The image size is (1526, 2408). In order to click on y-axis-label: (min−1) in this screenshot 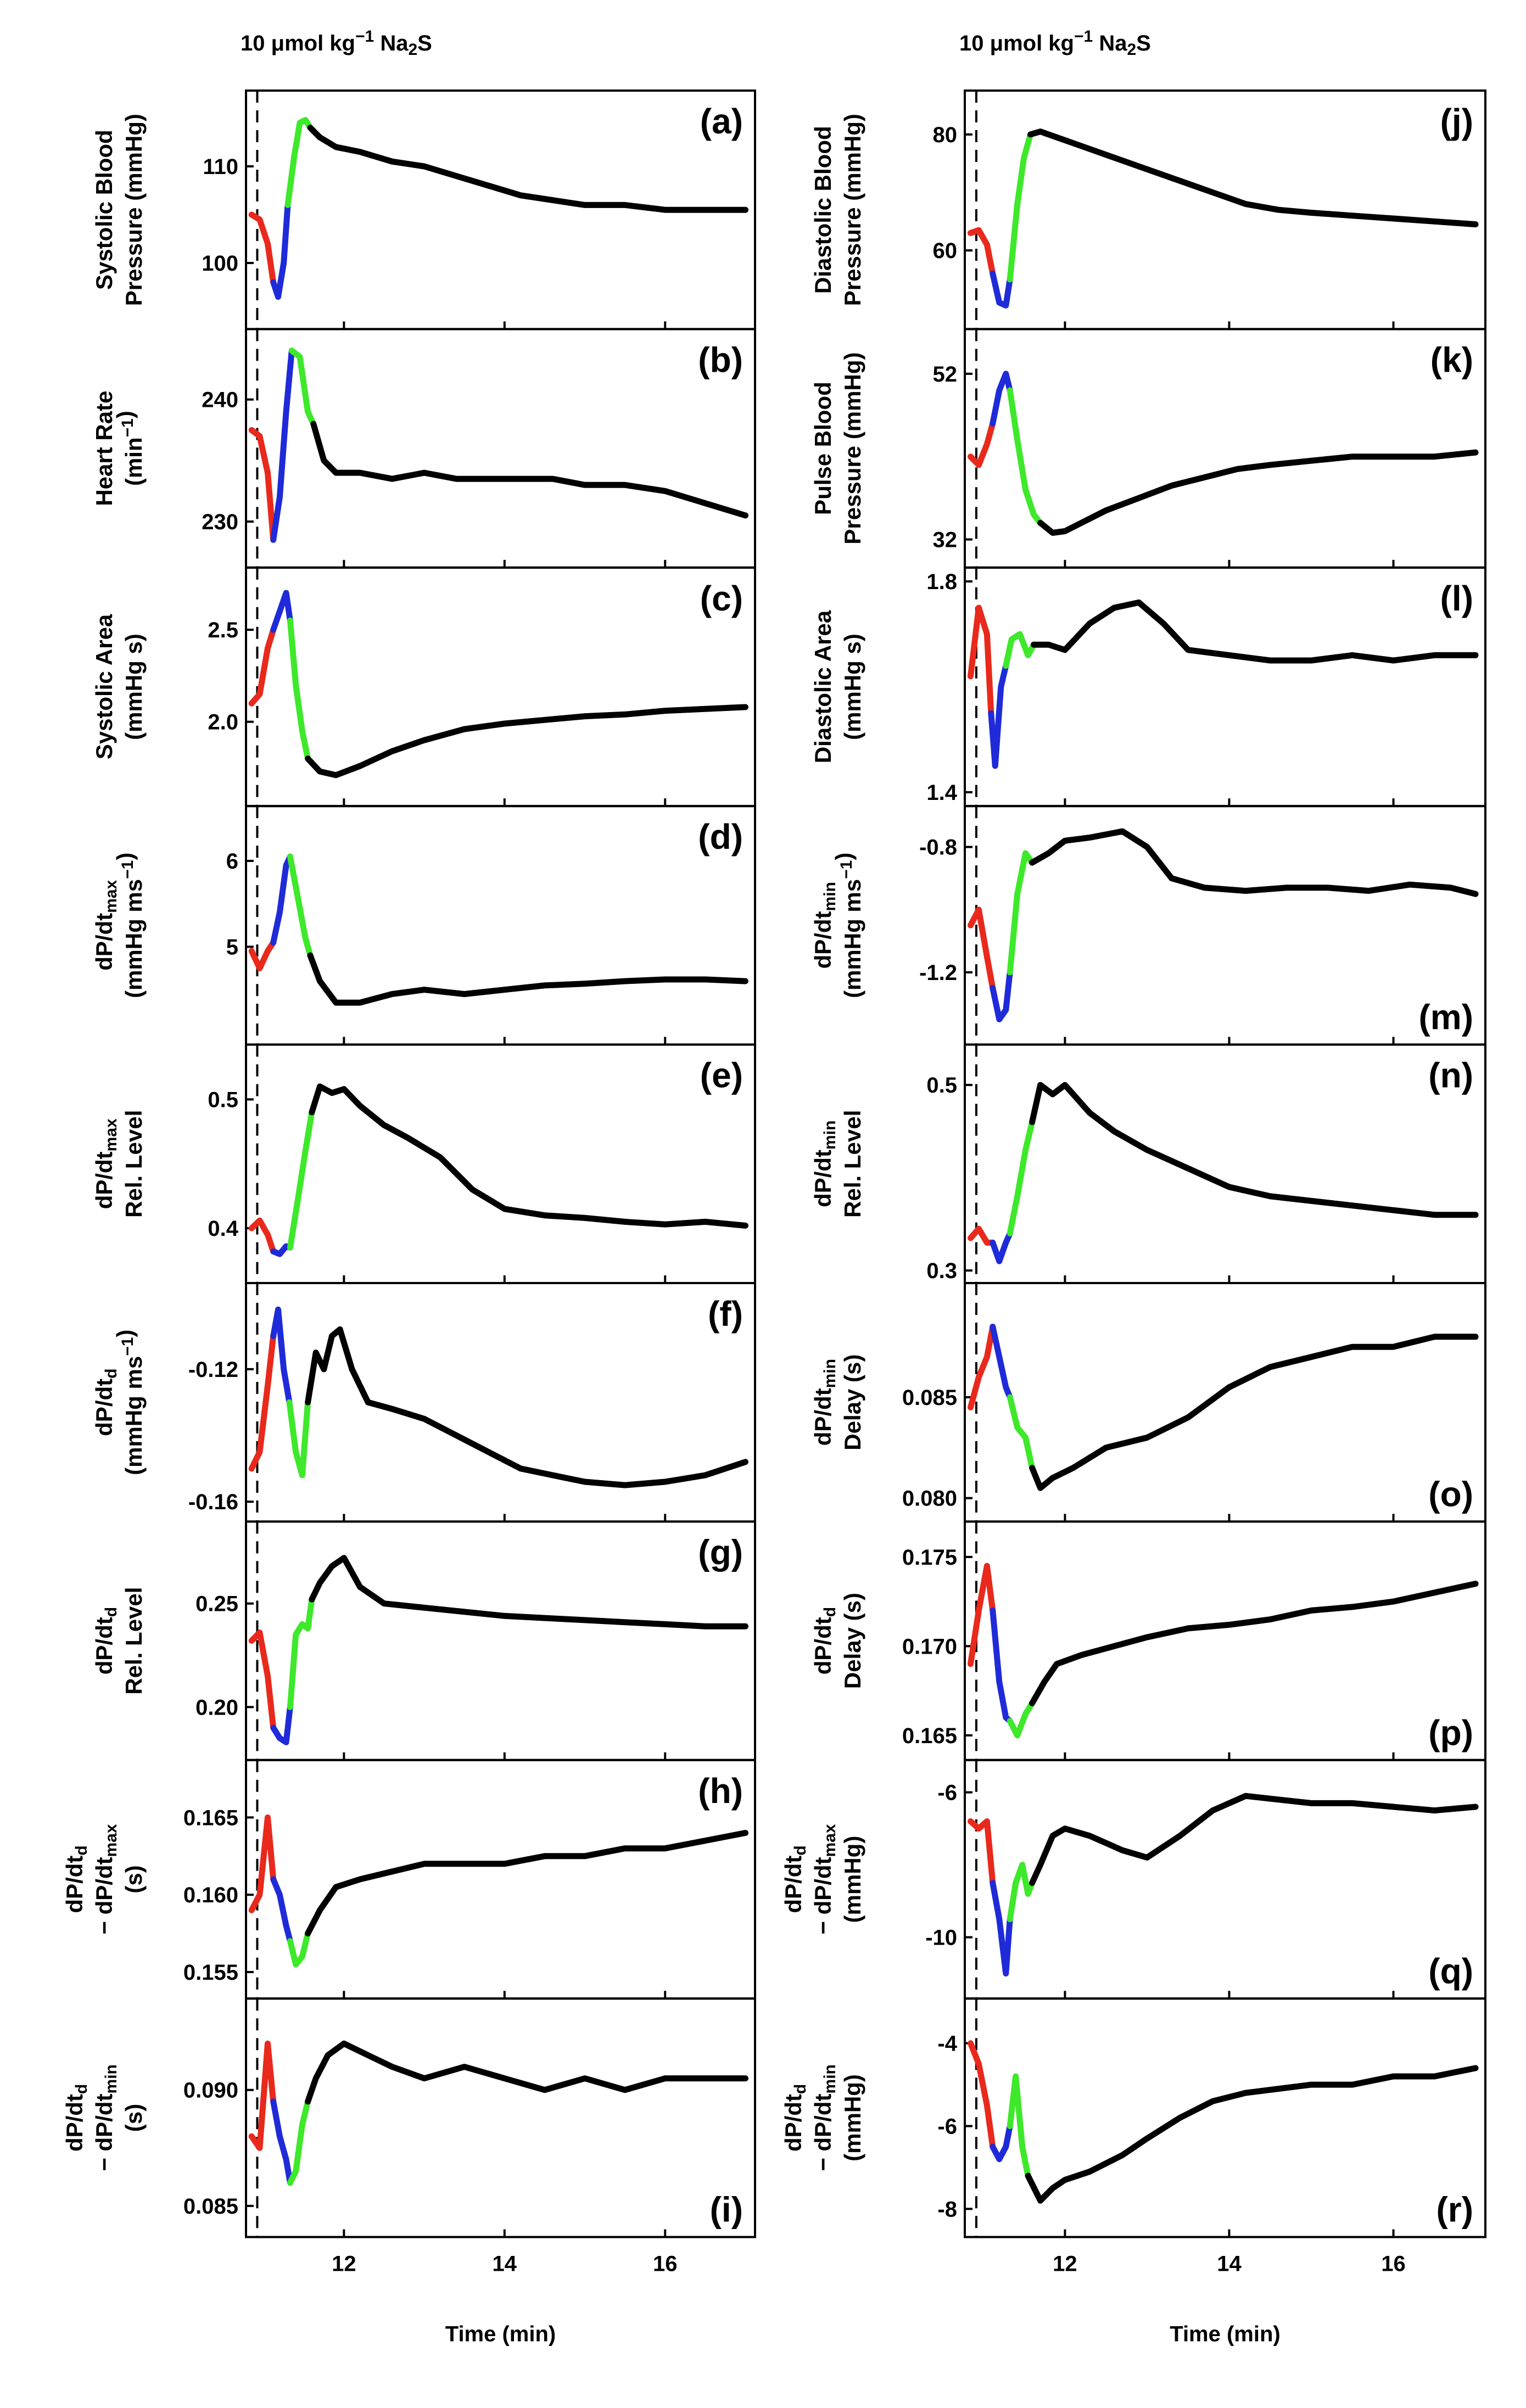, I will do `click(129, 448)`.